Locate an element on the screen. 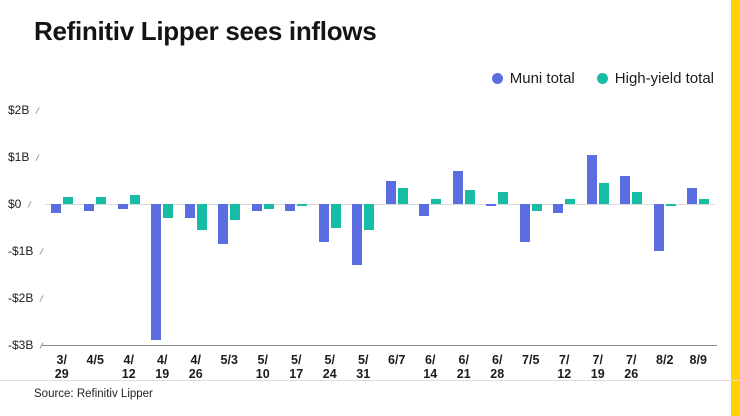  chart-title: Refinitiv Lipper sees inflows is located at coordinates (205, 31).